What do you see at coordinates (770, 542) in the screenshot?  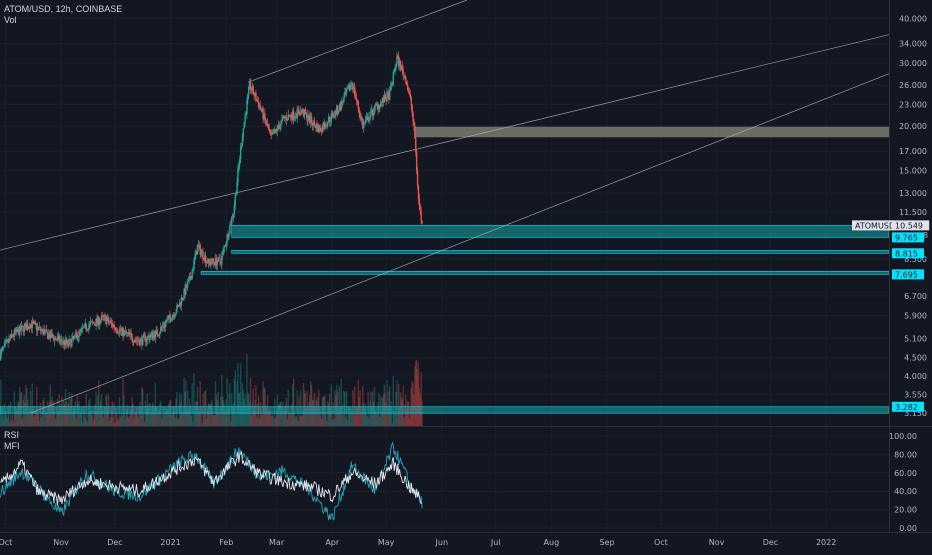 I see `time-tick-label: Dec` at bounding box center [770, 542].